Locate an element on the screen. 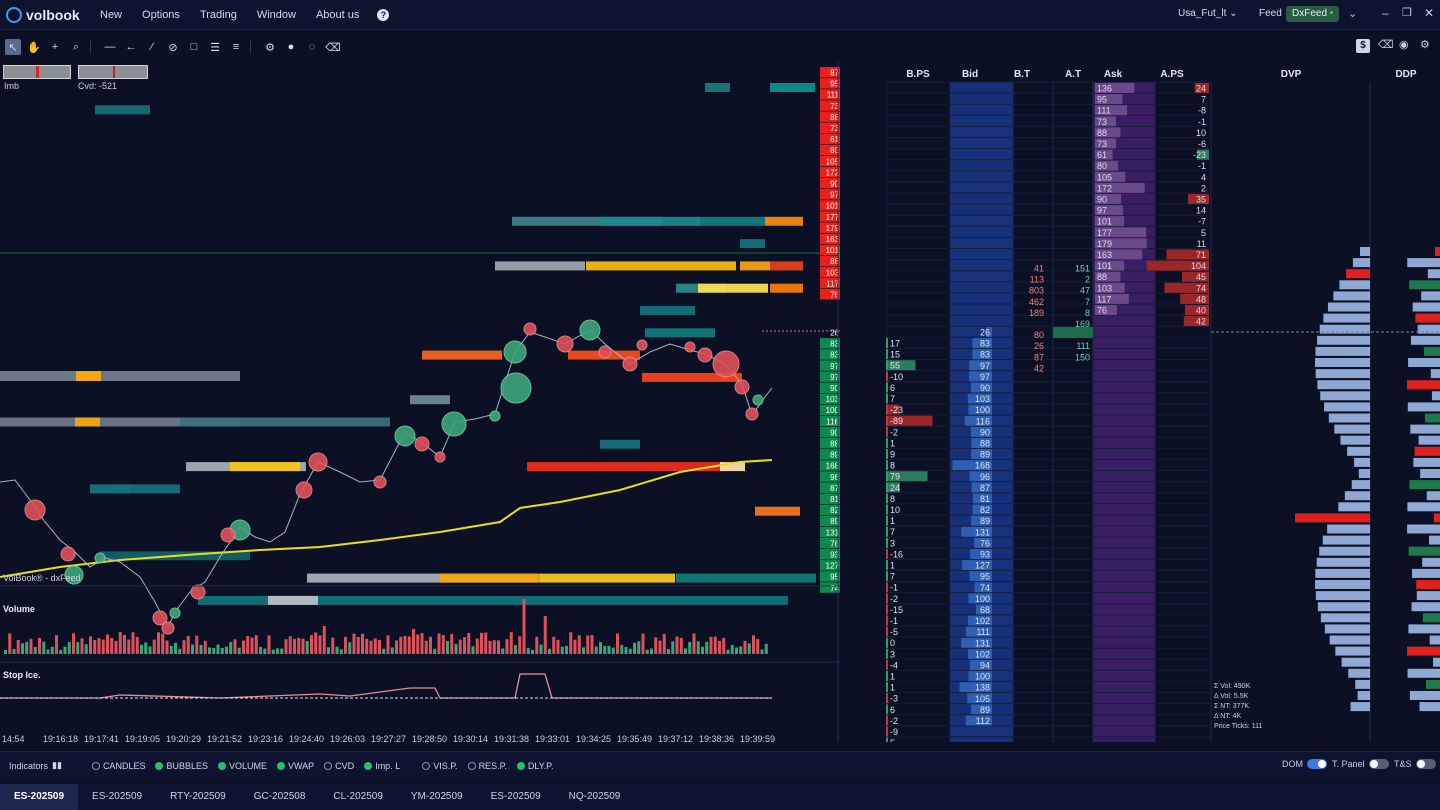 The width and height of the screenshot is (1440, 810). ask-ladder-value: 88 is located at coordinates (834, 117).